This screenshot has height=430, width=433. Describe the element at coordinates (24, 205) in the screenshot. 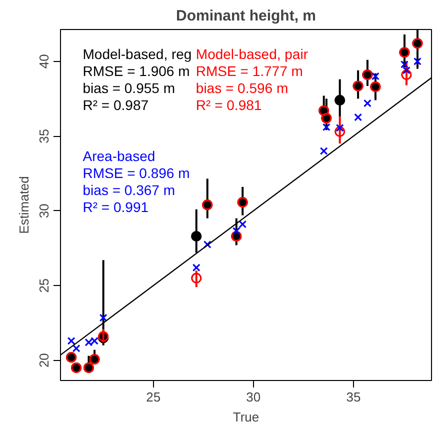

I see `y-axis-title: Estimated` at that location.